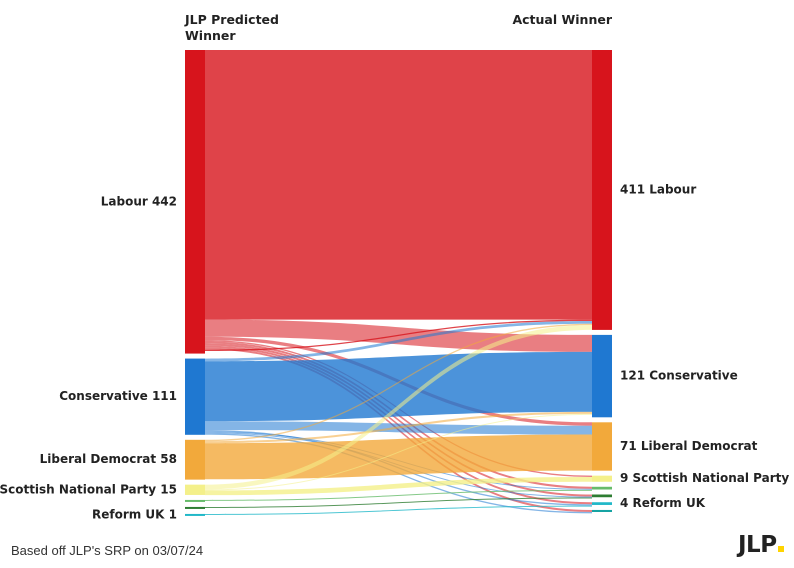 The image size is (794, 568). What do you see at coordinates (562, 19) in the screenshot?
I see `right-axis-title: Actual Winner` at bounding box center [562, 19].